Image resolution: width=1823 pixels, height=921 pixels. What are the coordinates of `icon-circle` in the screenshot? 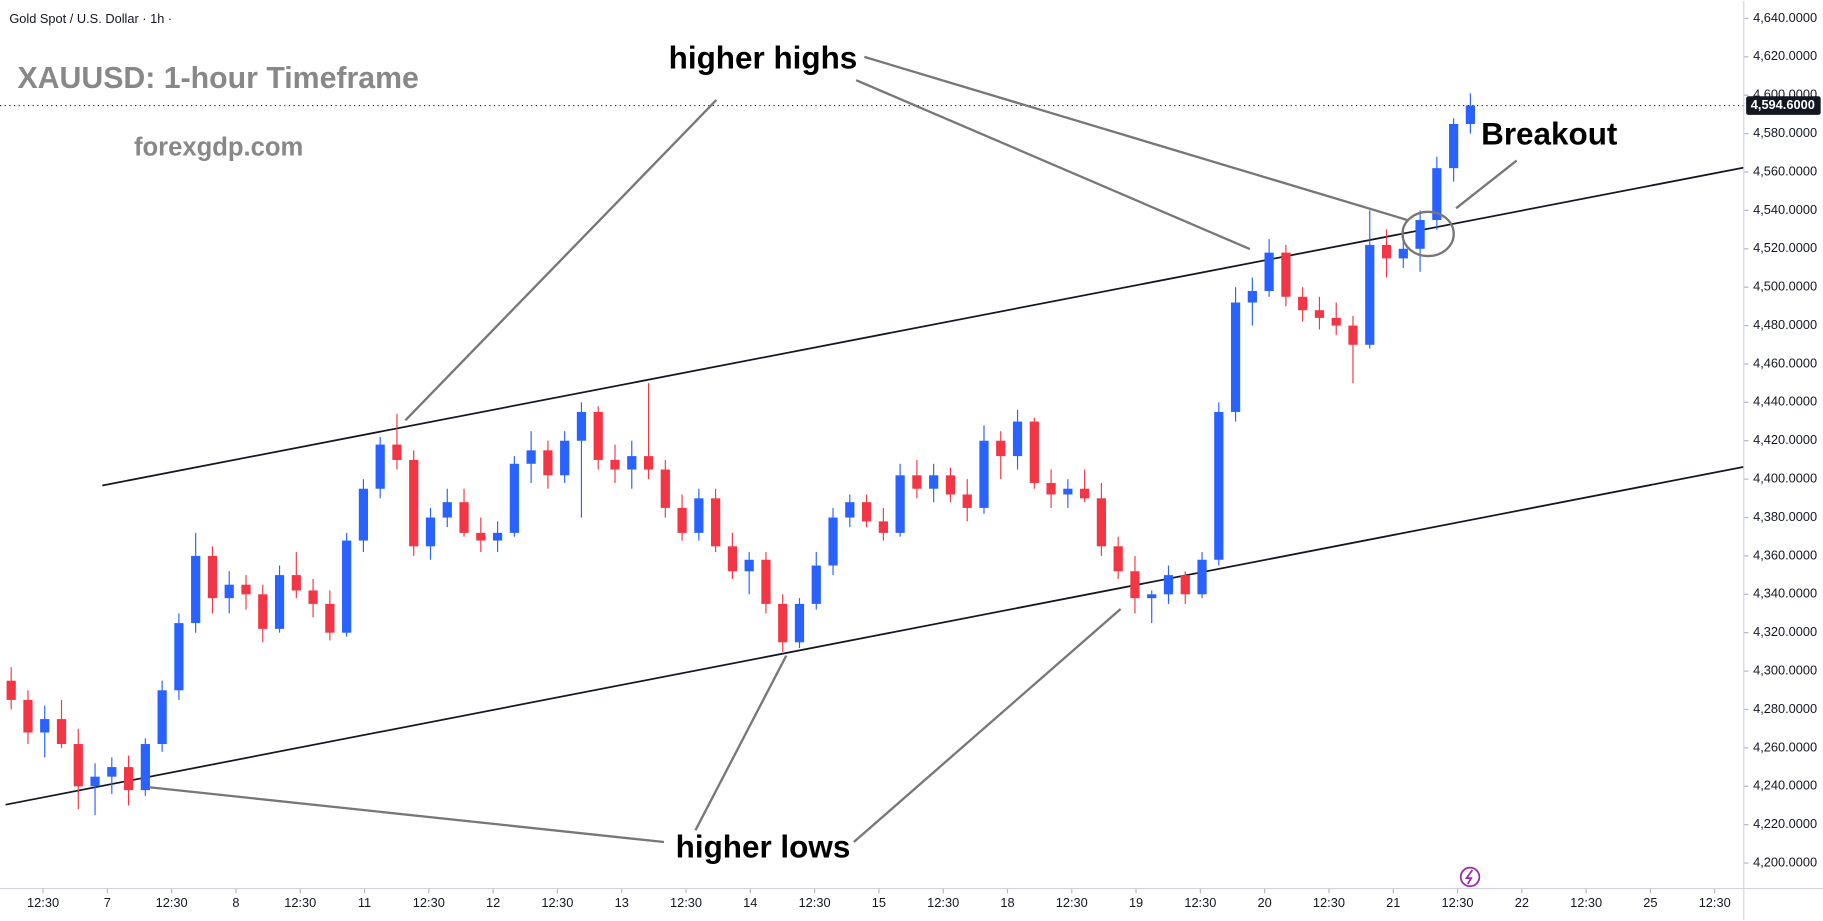 It's located at (1470, 877).